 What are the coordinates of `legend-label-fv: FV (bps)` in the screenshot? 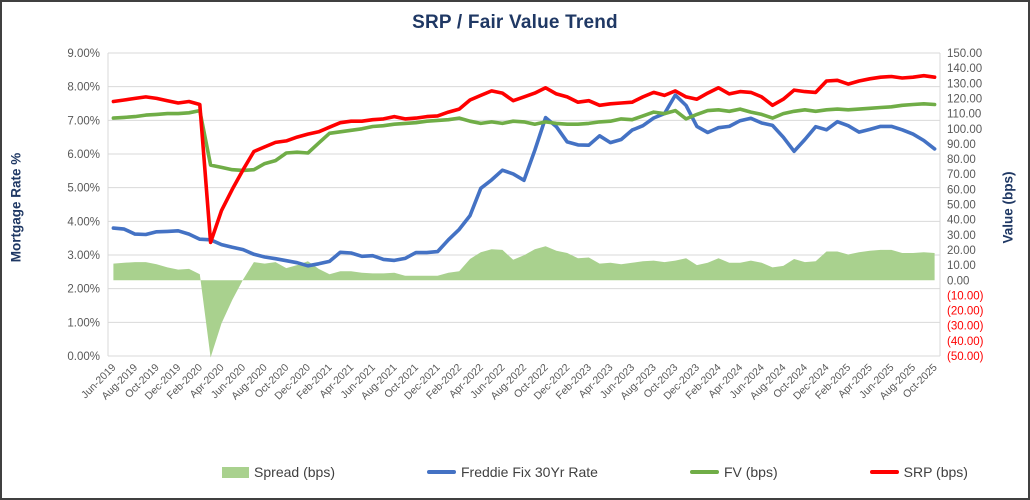 It's located at (750, 472).